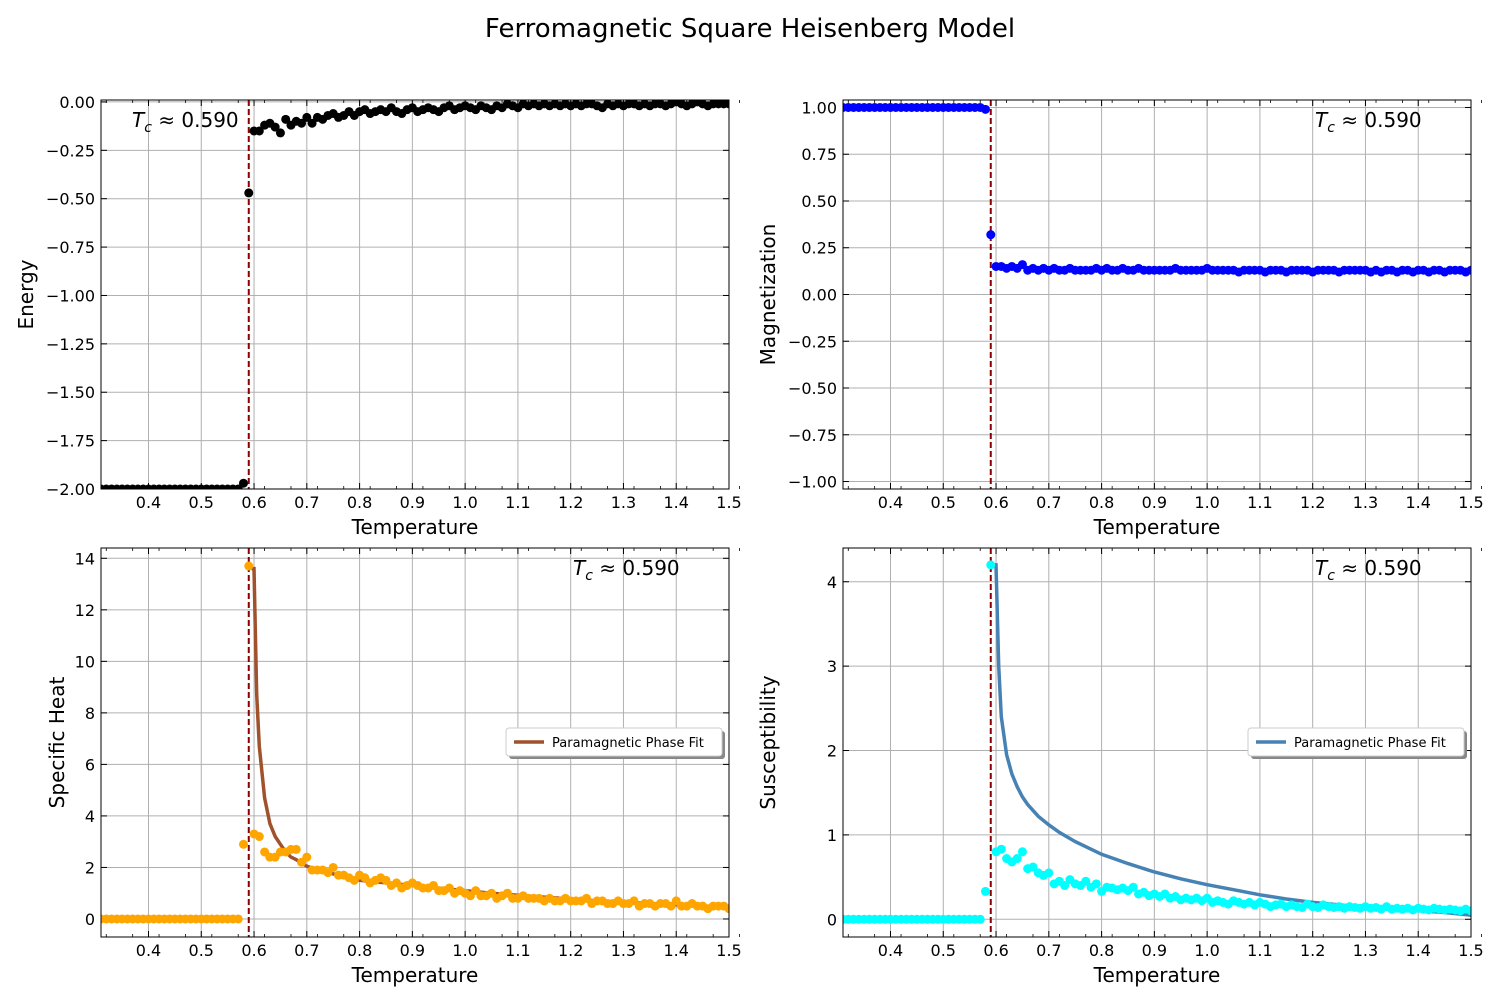  I want to click on y-tick-label: 0.25, so click(819, 248).